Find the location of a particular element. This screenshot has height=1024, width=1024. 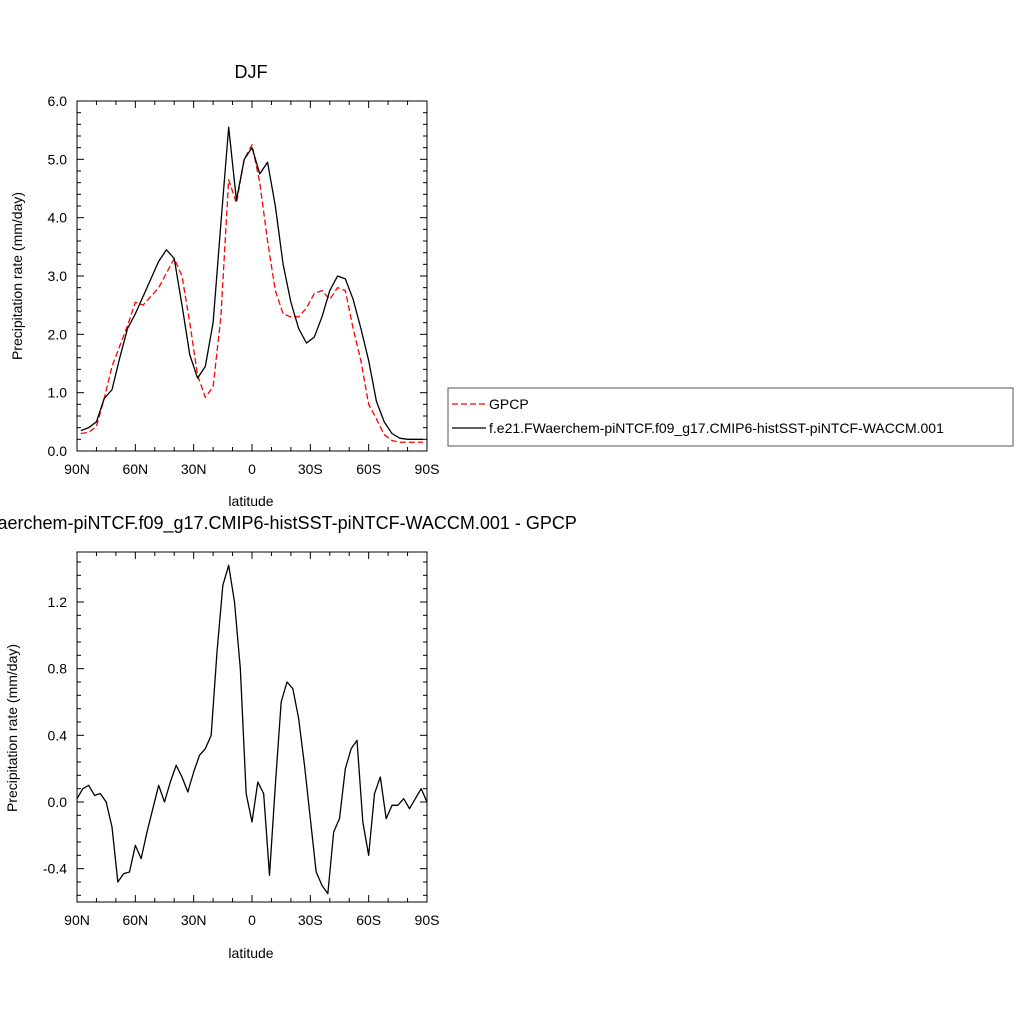

y-tick-label: 3.0 is located at coordinates (58, 276).